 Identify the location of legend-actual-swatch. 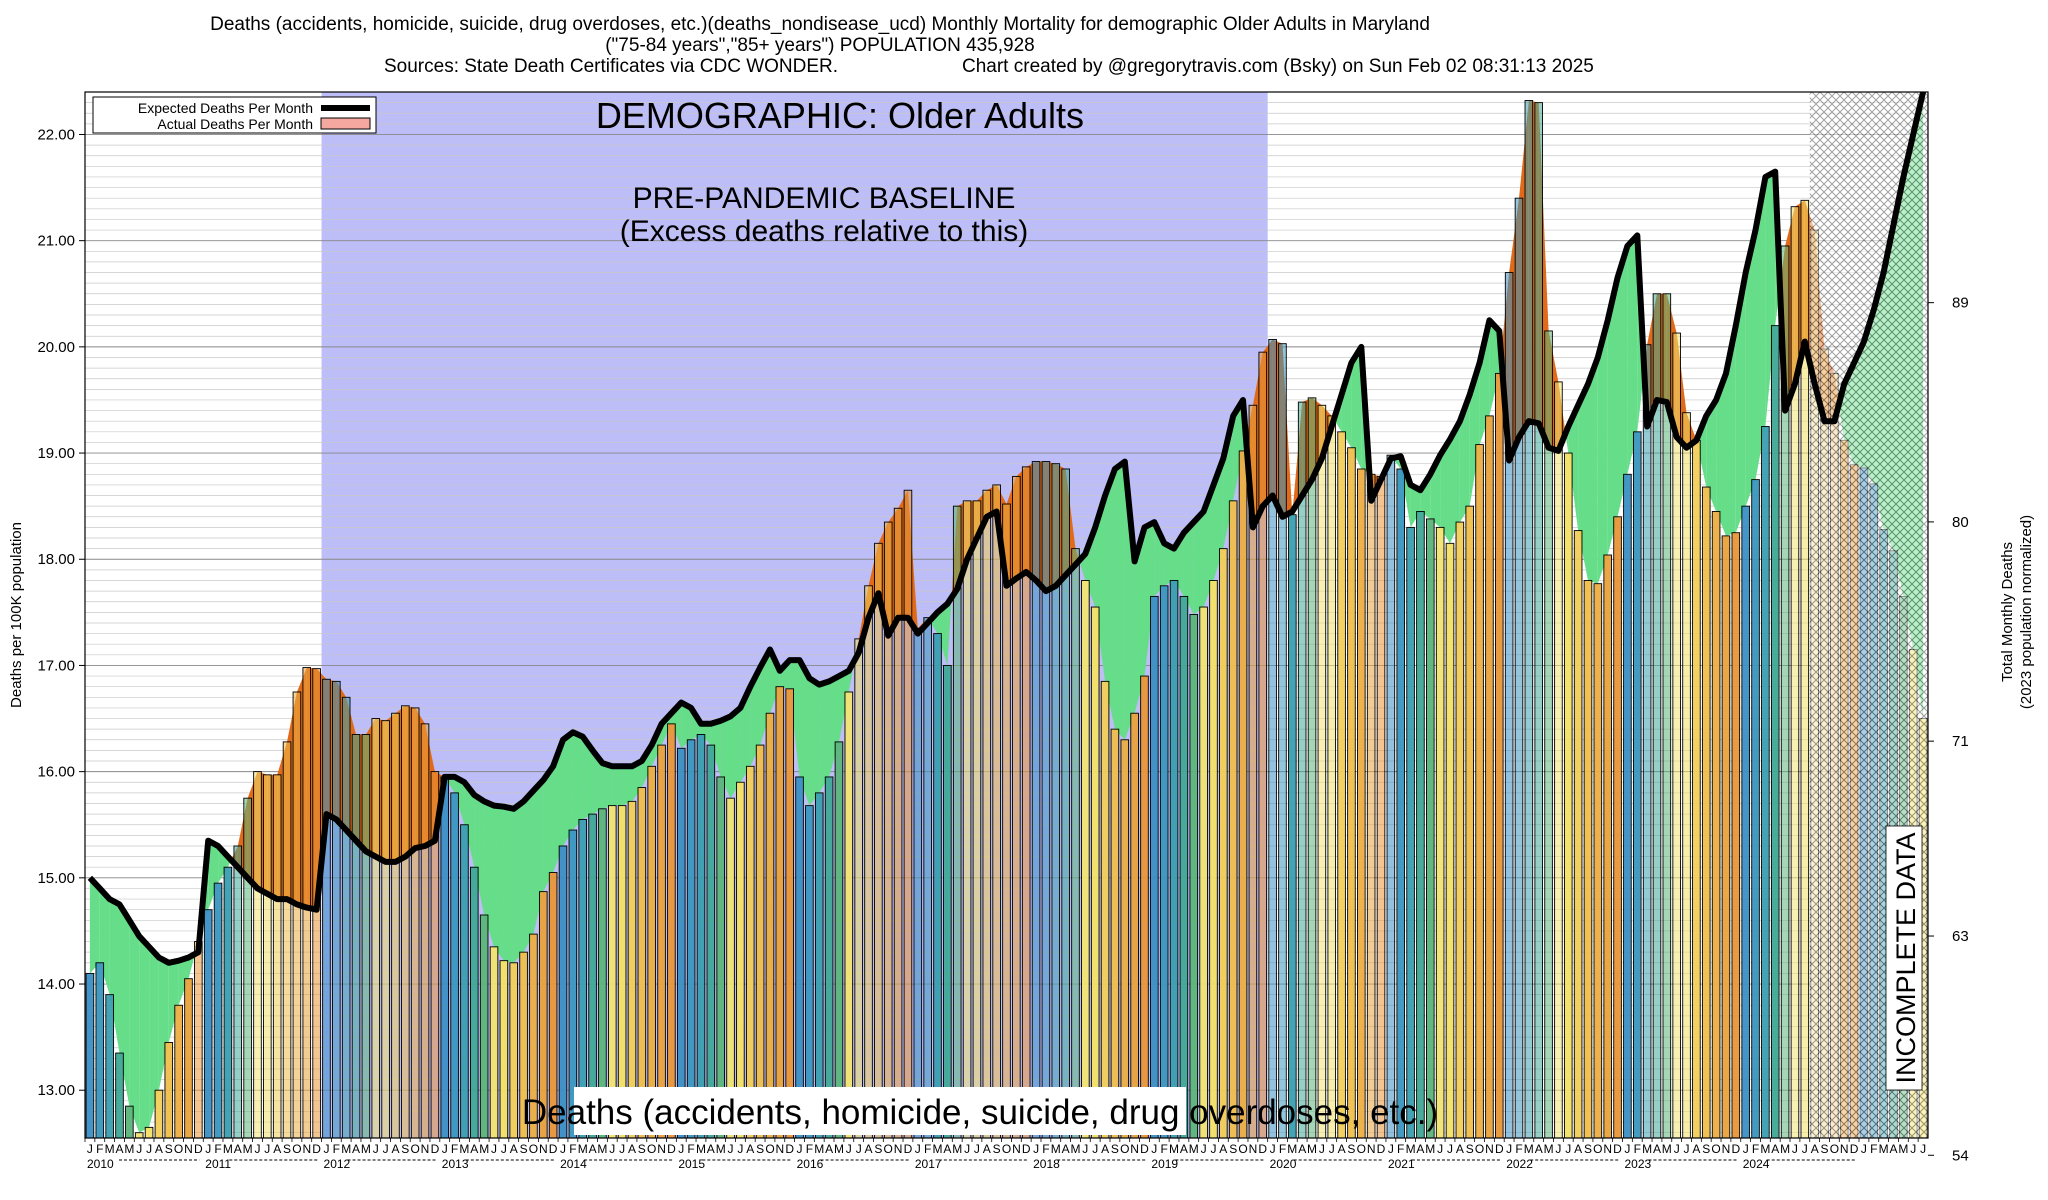
(345, 123).